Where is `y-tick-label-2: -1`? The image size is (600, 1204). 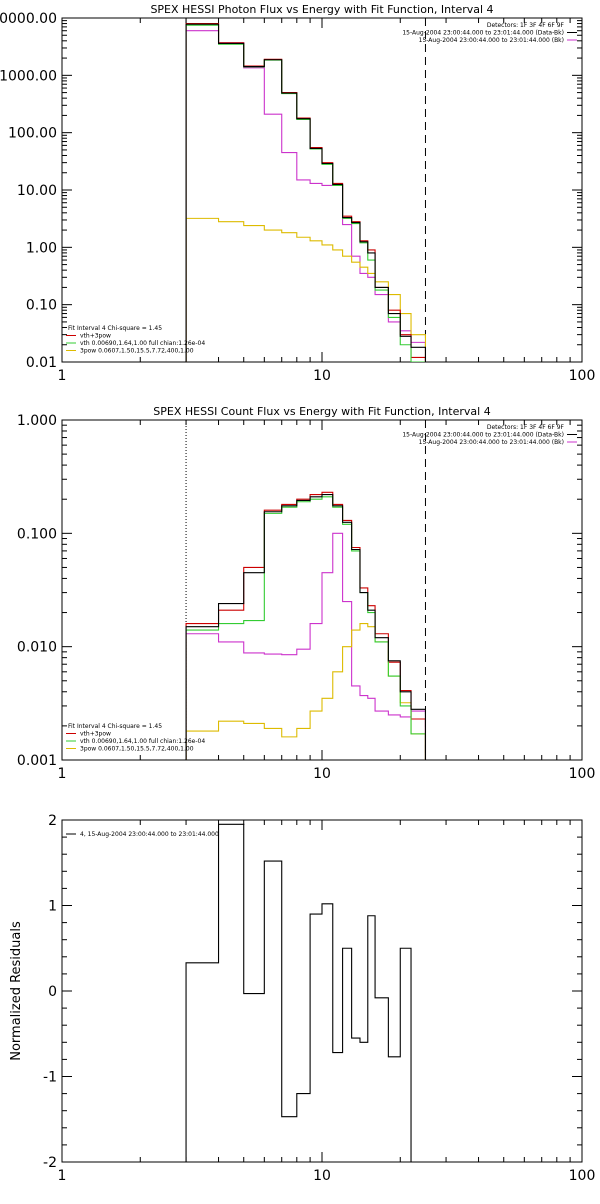 y-tick-label-2: -1 is located at coordinates (50, 1078).